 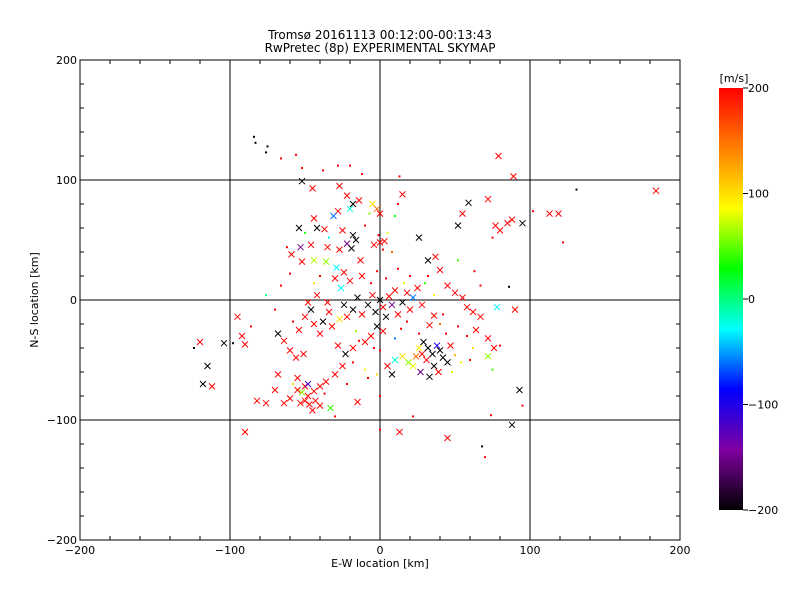 I want to click on y-tick-label: 200, so click(x=66, y=60).